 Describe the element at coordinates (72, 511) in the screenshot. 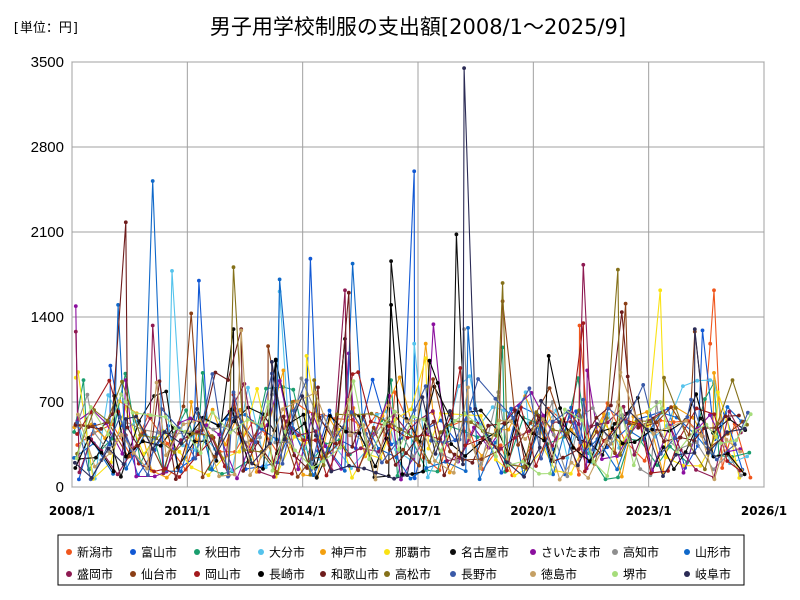

I see `x-tick-label: 2008/1` at that location.